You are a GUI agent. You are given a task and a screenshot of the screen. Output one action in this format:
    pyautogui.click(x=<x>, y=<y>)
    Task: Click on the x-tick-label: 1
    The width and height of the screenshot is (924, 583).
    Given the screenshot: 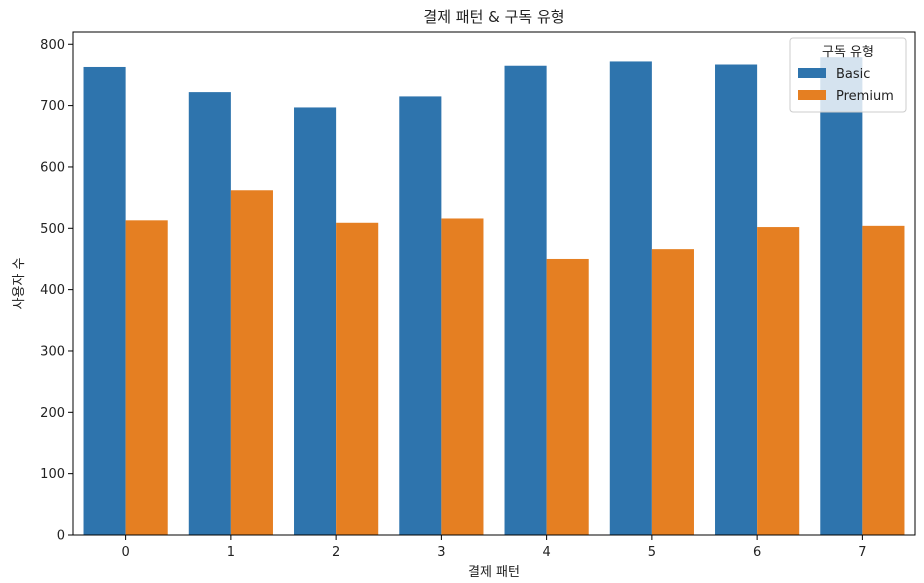 What is the action you would take?
    pyautogui.click(x=231, y=552)
    